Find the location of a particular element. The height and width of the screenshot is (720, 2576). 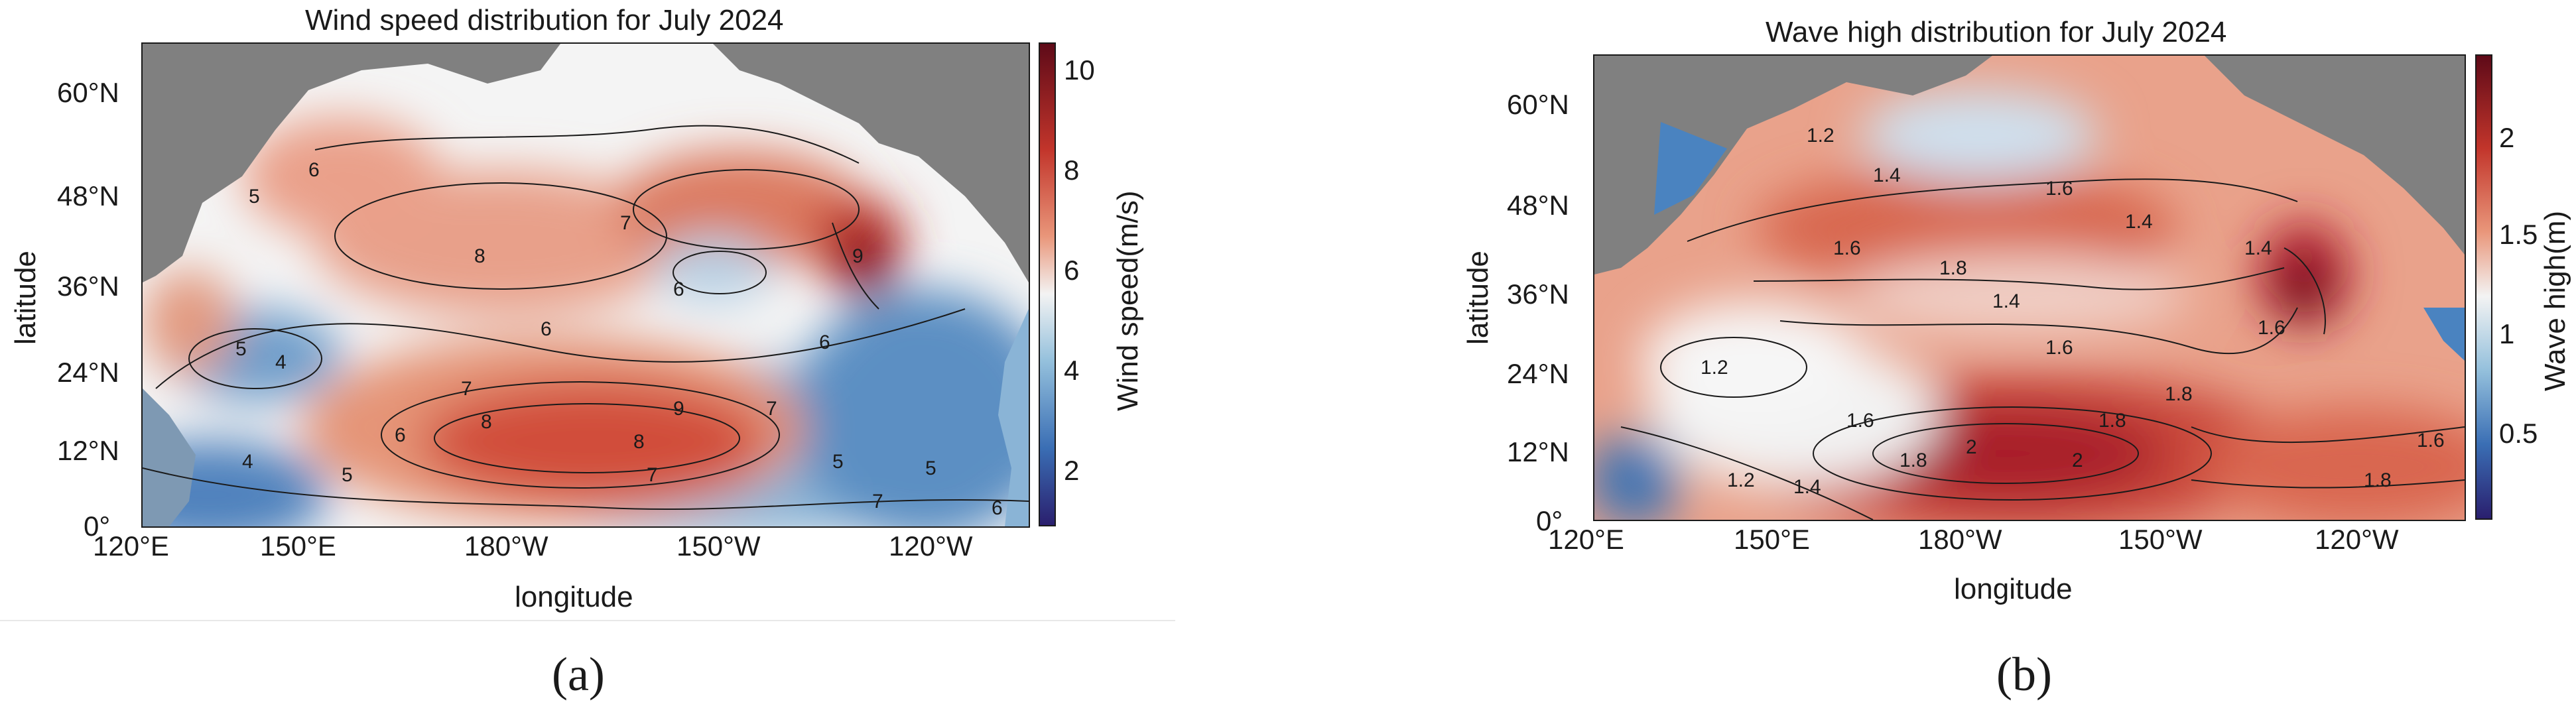

colorbar-tick: 10 is located at coordinates (1080, 70).